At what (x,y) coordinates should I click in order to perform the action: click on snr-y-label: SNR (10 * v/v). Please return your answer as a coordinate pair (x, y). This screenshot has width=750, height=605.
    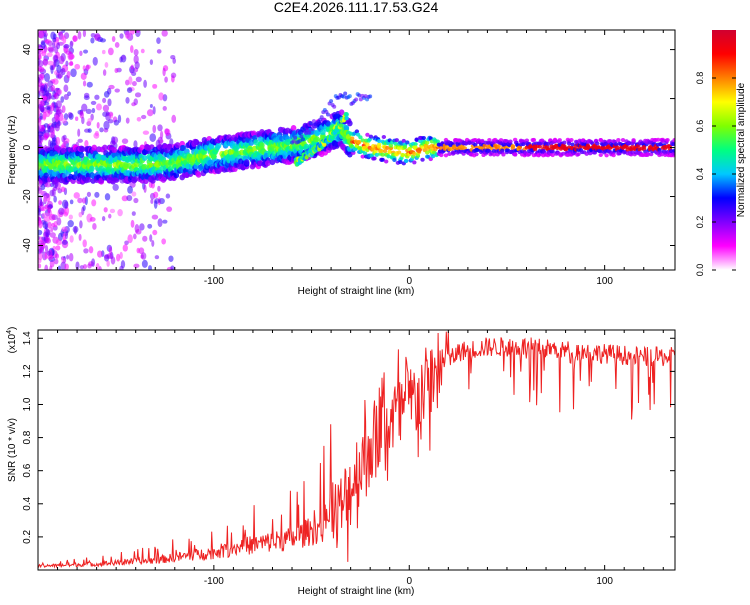
    Looking at the image, I should click on (12, 450).